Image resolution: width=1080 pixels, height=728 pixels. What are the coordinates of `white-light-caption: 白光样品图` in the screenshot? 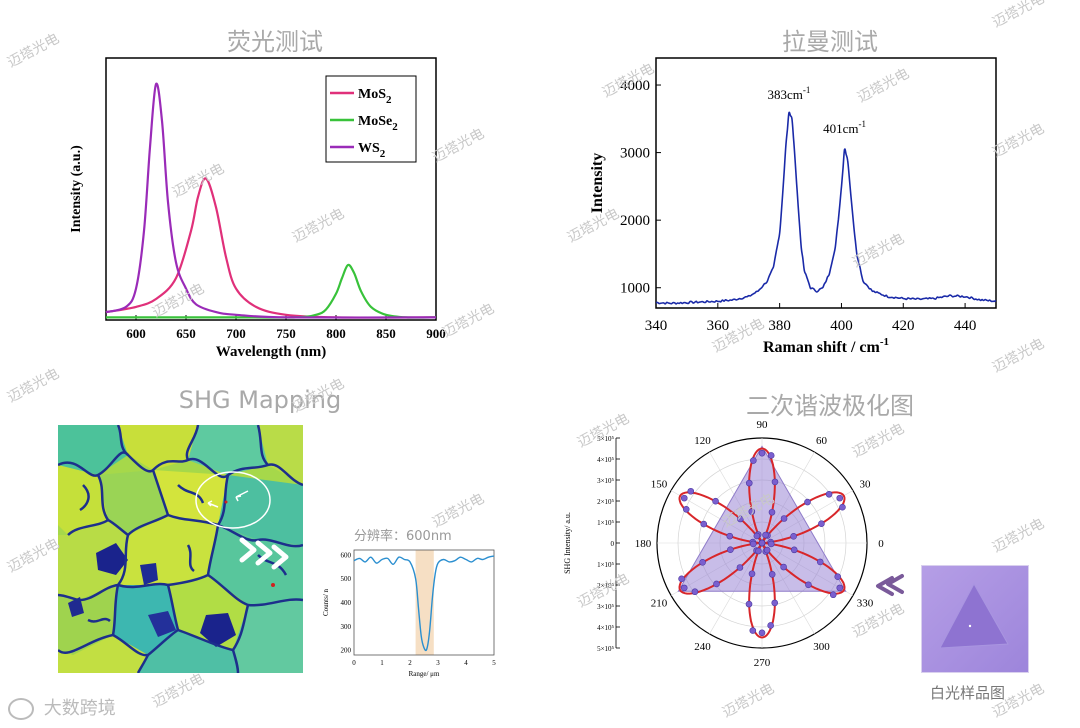 It's located at (968, 693).